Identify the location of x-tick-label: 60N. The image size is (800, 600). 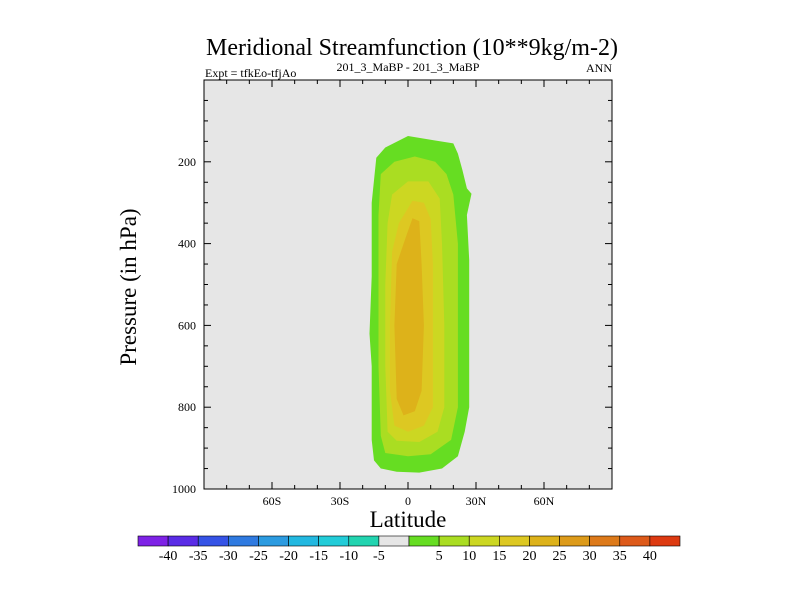
(544, 501).